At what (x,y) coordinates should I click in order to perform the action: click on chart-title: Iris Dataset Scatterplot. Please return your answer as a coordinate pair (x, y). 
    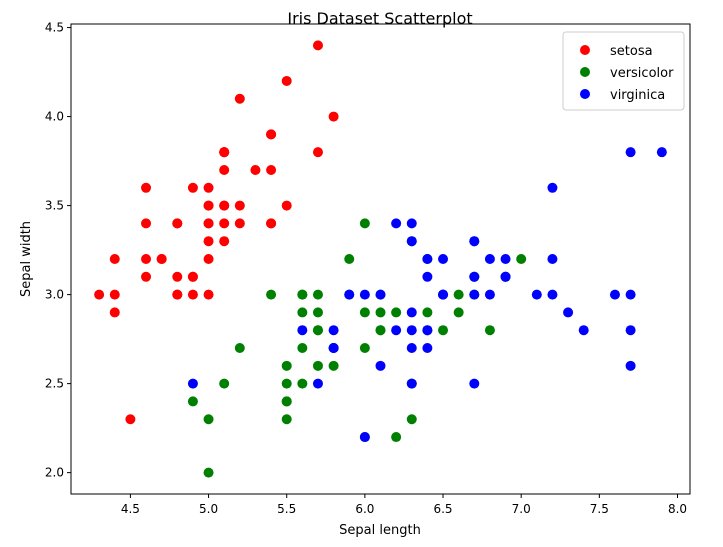
    Looking at the image, I should click on (379, 18).